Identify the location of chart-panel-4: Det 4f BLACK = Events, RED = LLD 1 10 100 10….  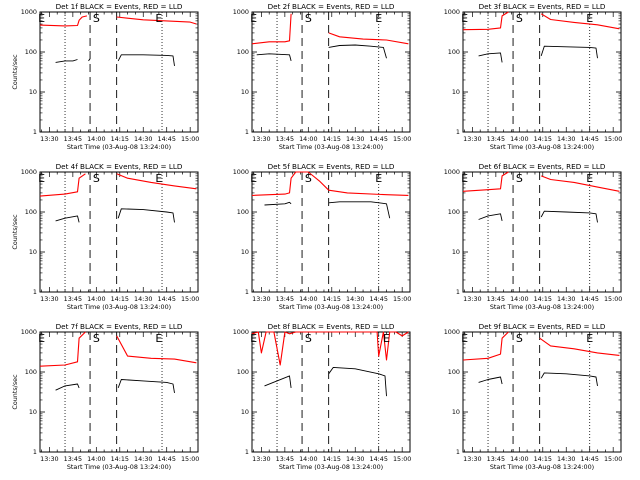
(105, 236).